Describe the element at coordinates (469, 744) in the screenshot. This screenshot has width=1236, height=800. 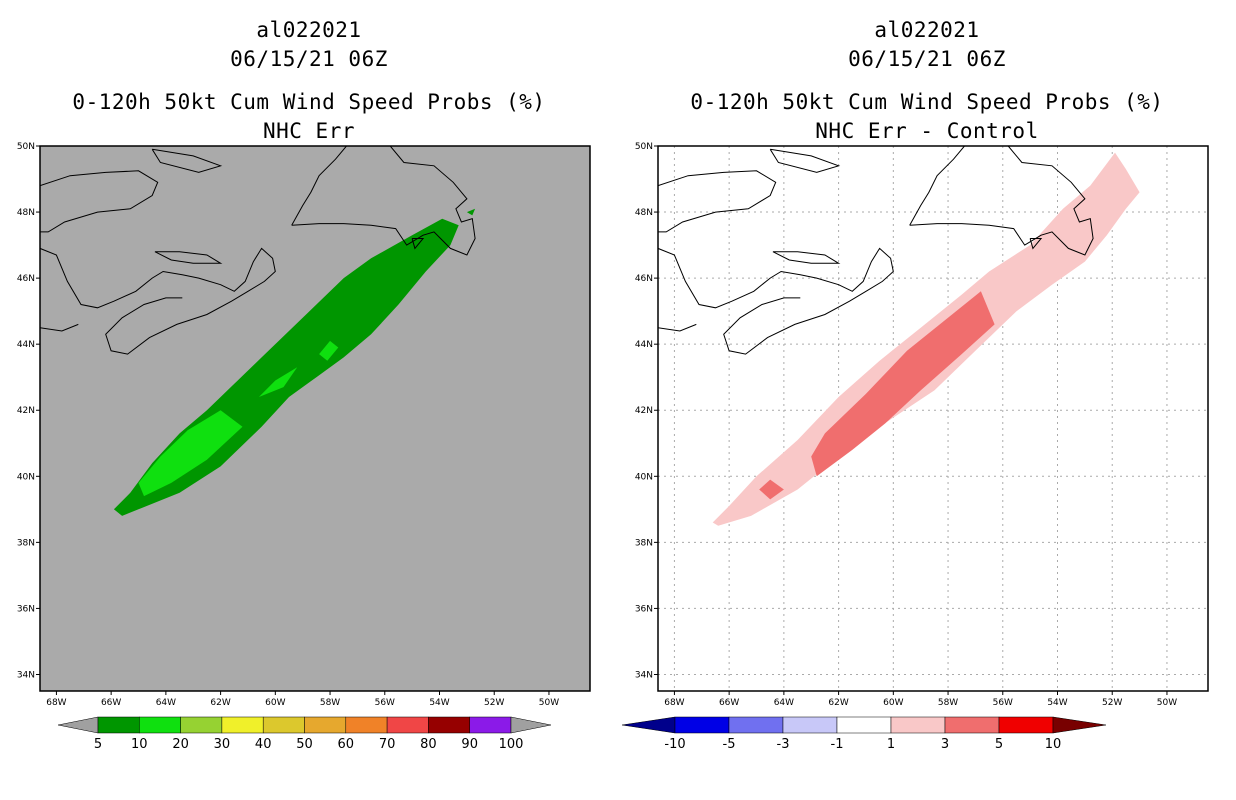
I see `colorbar-label: 90` at that location.